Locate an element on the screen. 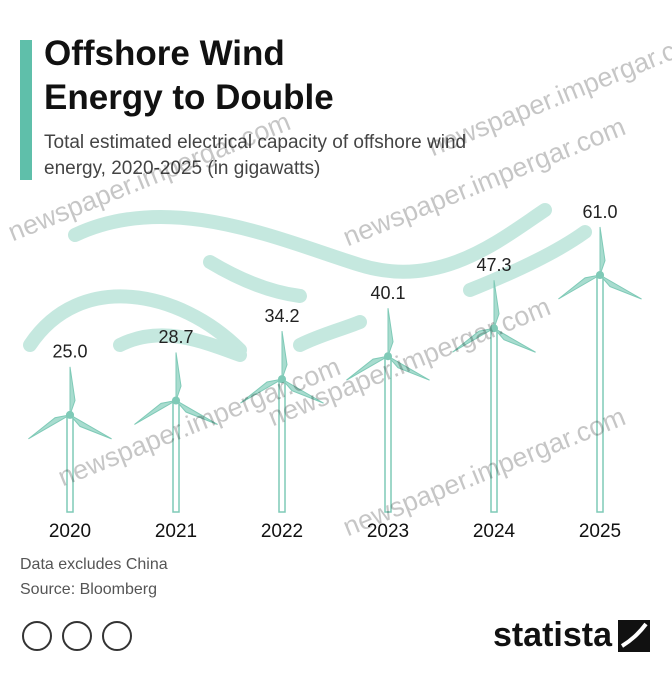  value-label: 25.0 is located at coordinates (69, 352).